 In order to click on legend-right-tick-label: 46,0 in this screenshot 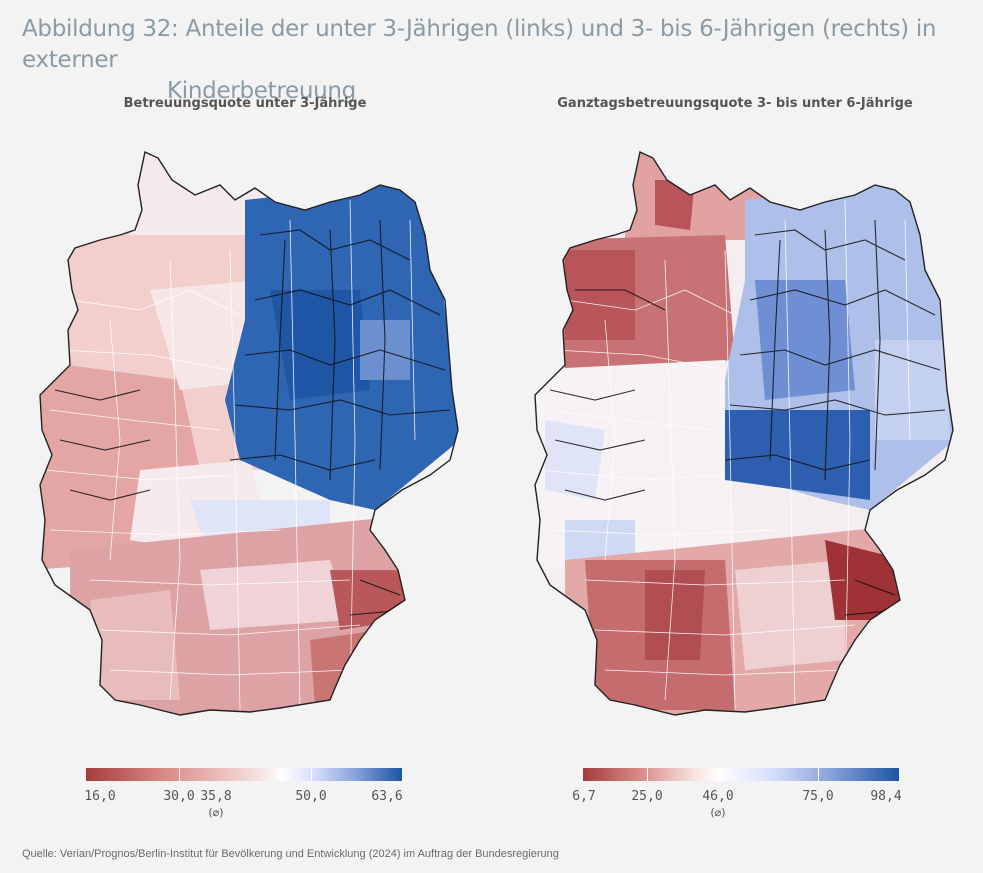, I will do `click(718, 796)`.